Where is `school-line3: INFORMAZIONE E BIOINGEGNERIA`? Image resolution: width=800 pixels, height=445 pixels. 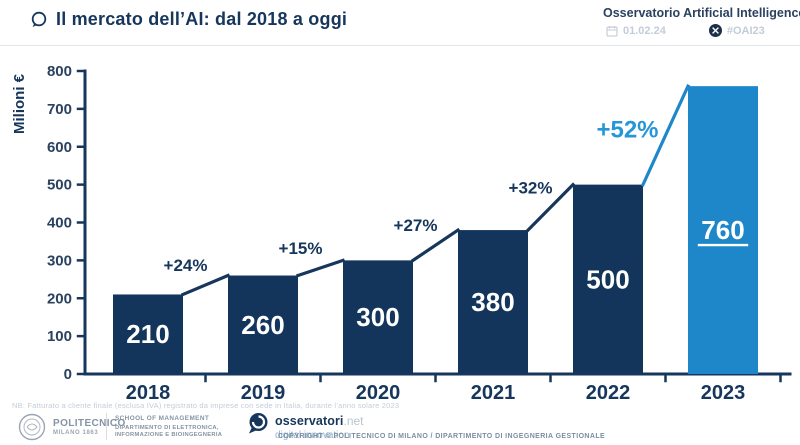 school-line3: INFORMAZIONE E BIOINGEGNERIA is located at coordinates (169, 435).